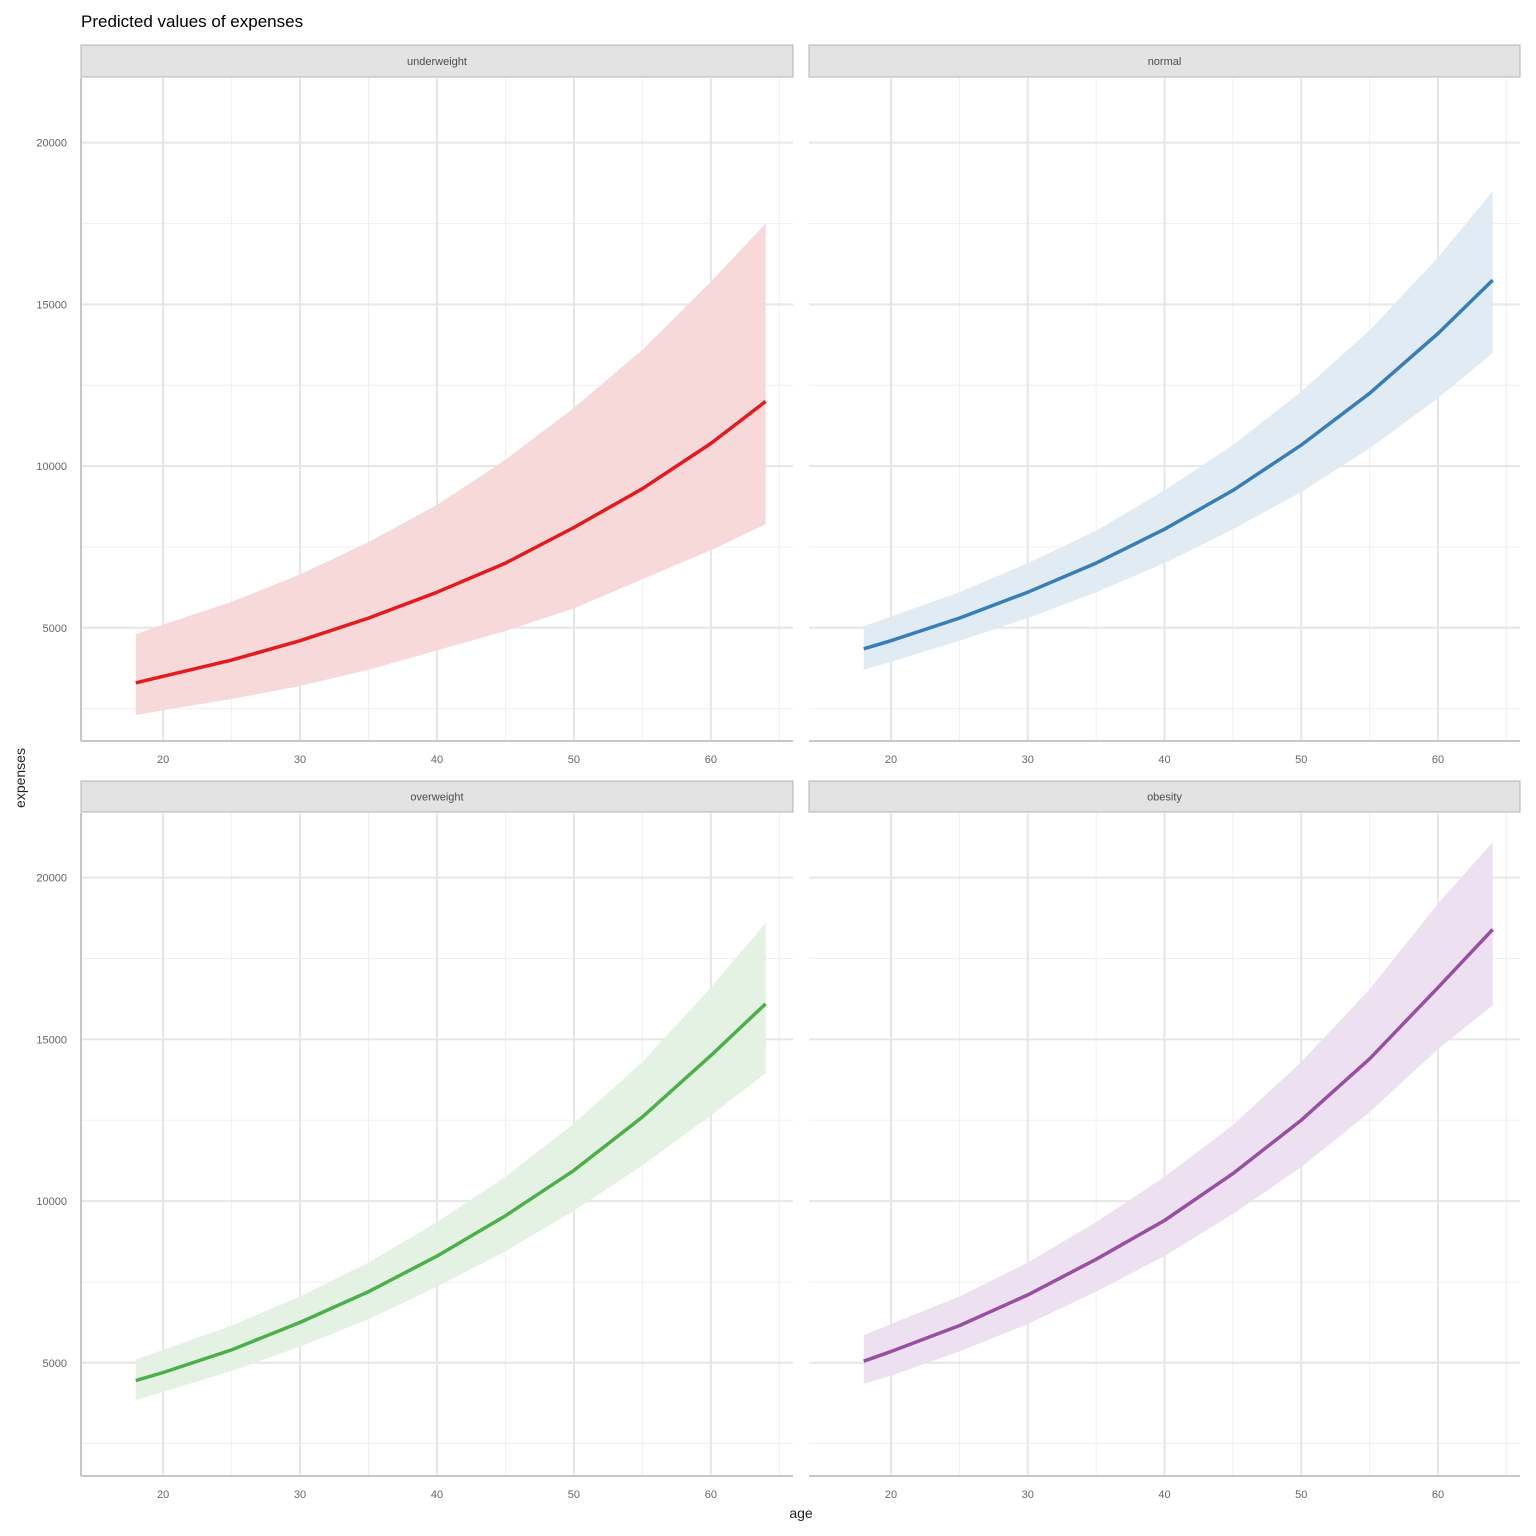 The image size is (1536, 1536). I want to click on confidence-band-overweight, so click(450, 1161).